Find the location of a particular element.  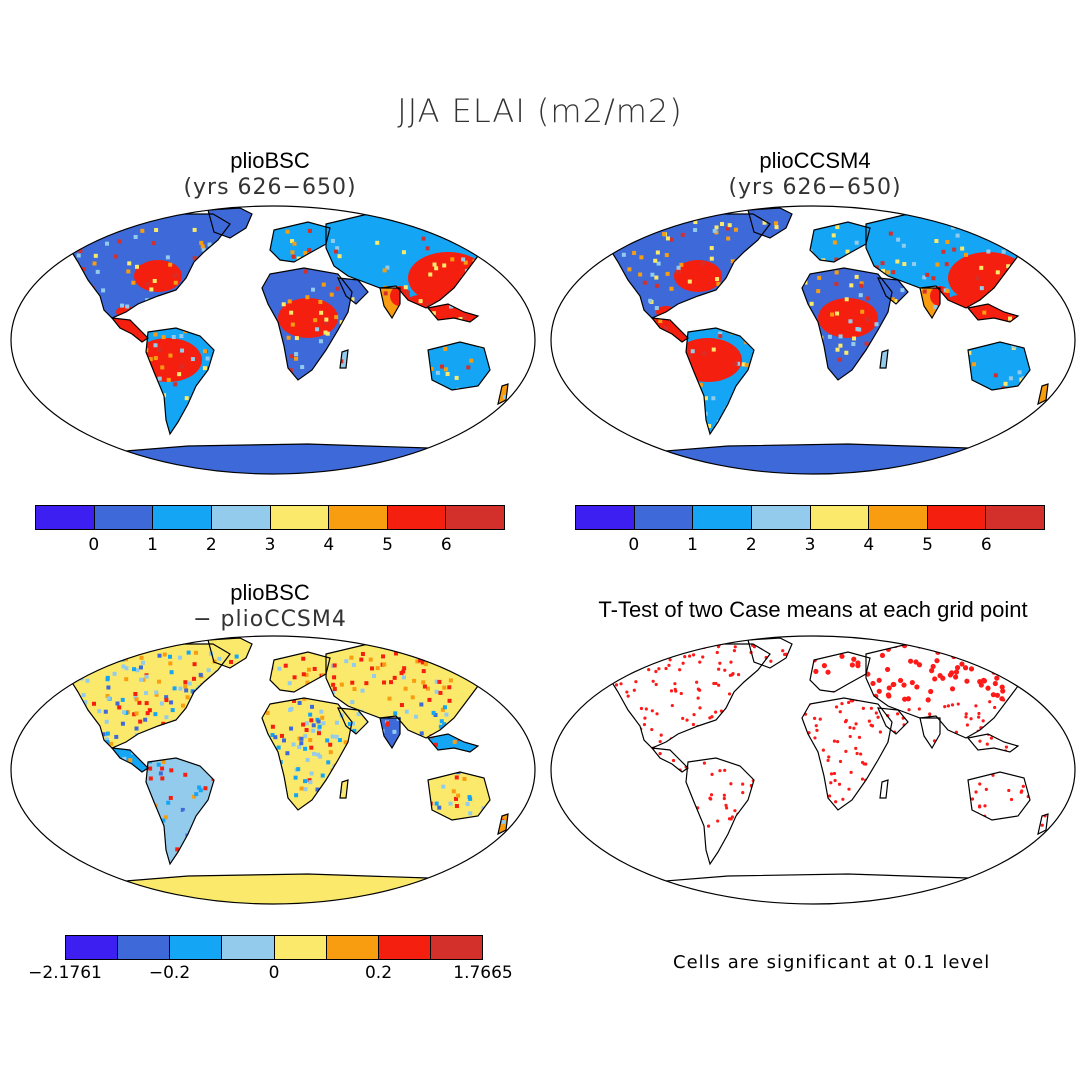

colorbar-swatch is located at coordinates (300, 517).